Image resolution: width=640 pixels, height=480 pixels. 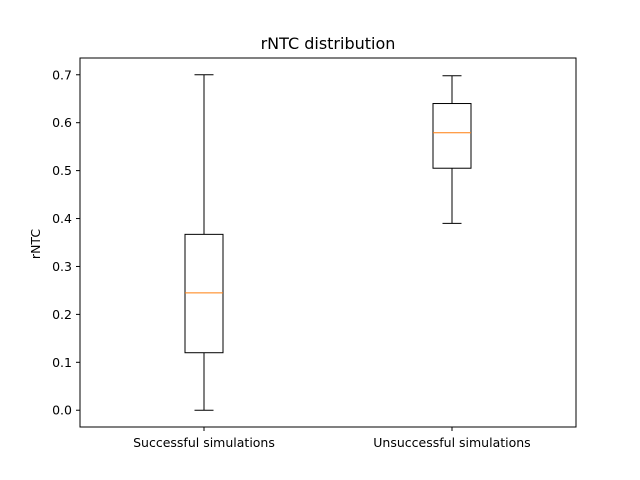 I want to click on y-tick-label-2: 0.2, so click(x=62, y=314).